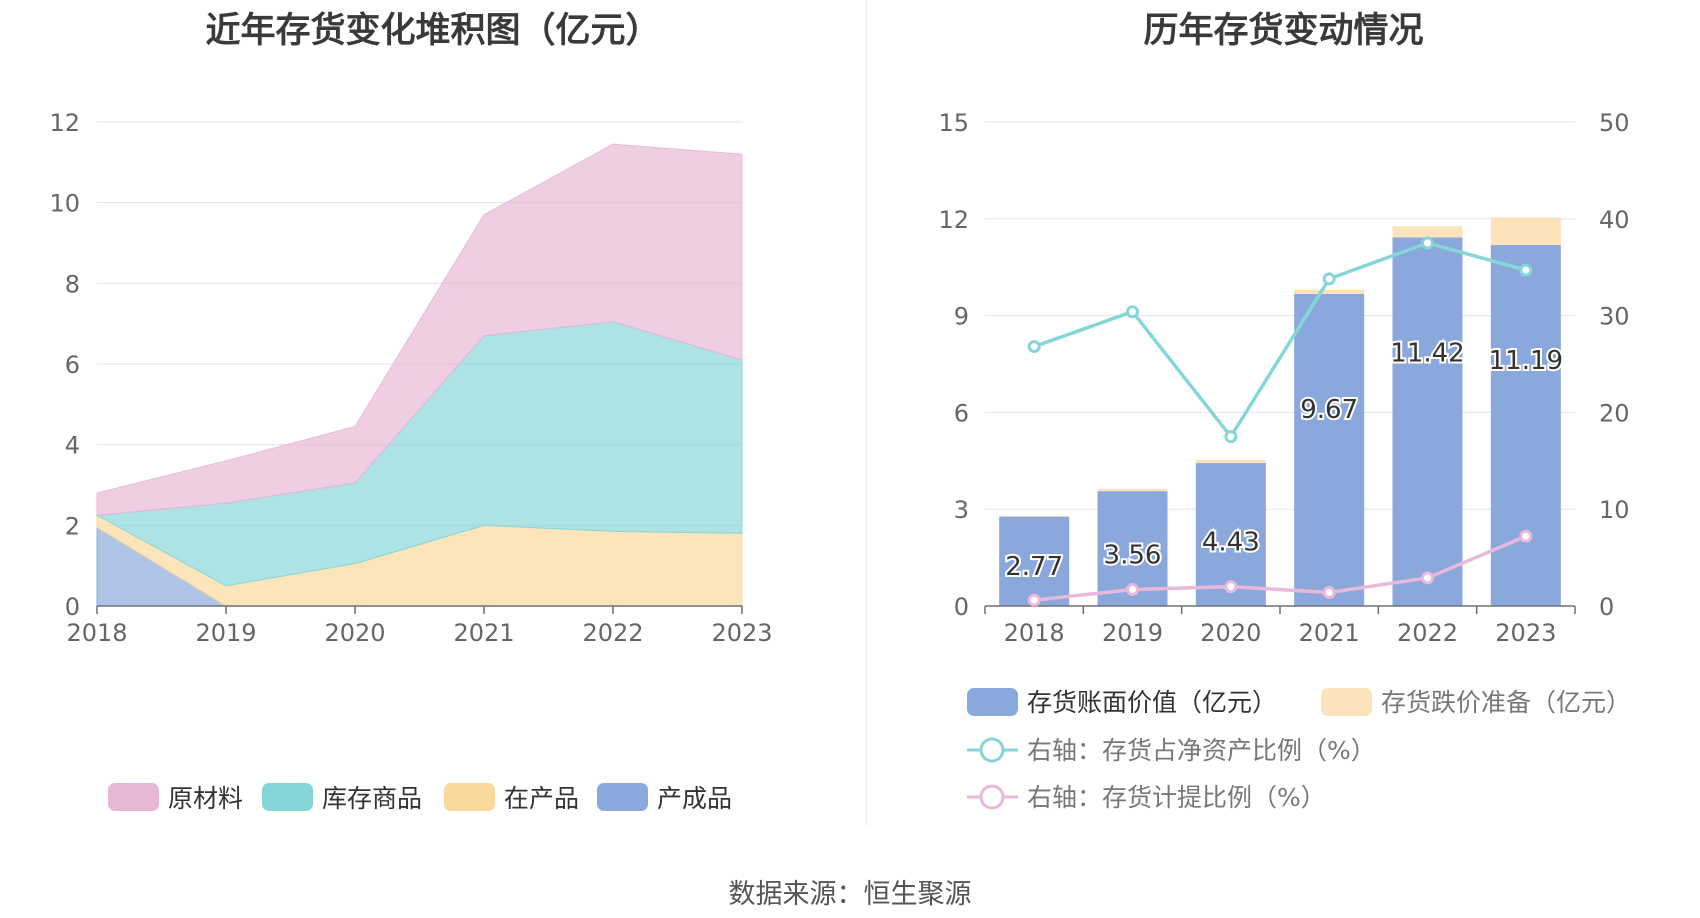 Image resolution: width=1700 pixels, height=918 pixels. Describe the element at coordinates (1176, 797) in the screenshot. I see `legend-label: 右轴：存货计提比例（%）` at that location.